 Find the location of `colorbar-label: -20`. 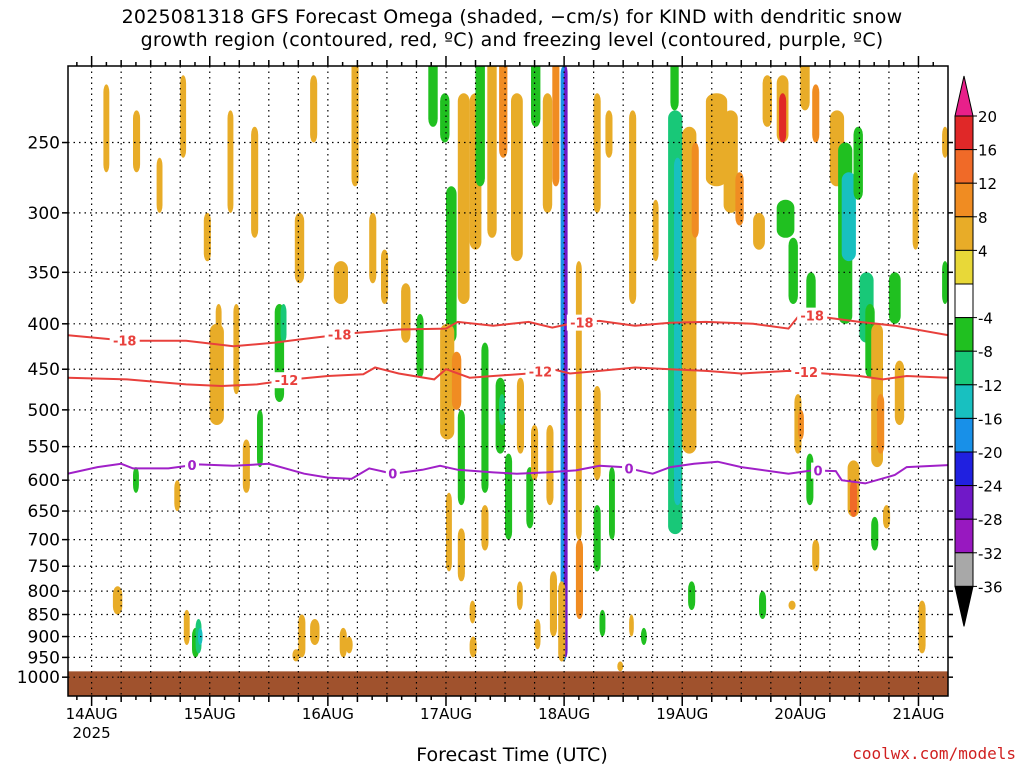

colorbar-label: -20 is located at coordinates (990, 453).